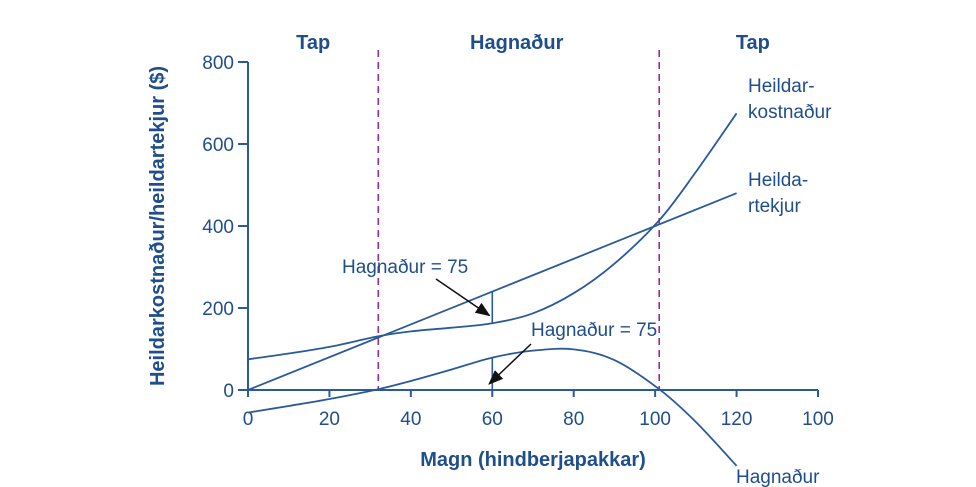 This screenshot has width=976, height=487. Describe the element at coordinates (218, 227) in the screenshot. I see `y-tick-label: 400` at that location.